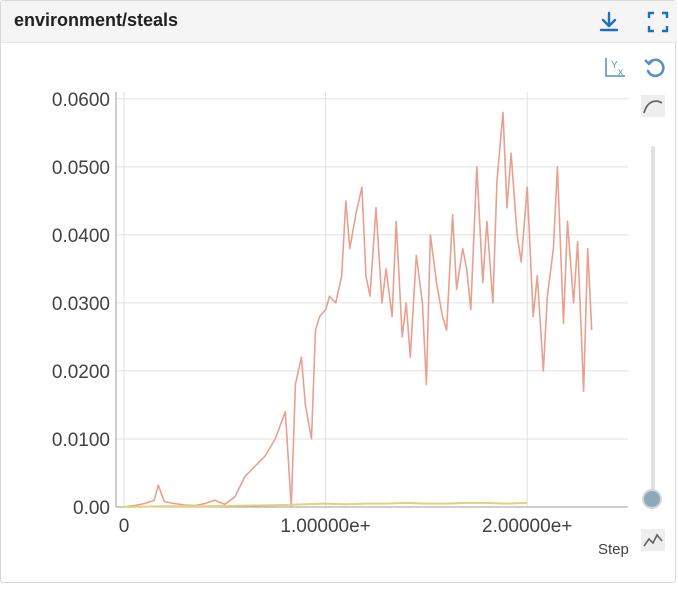 This screenshot has height=593, width=678. What do you see at coordinates (339, 22) in the screenshot?
I see `card-header: environment/steals` at bounding box center [339, 22].